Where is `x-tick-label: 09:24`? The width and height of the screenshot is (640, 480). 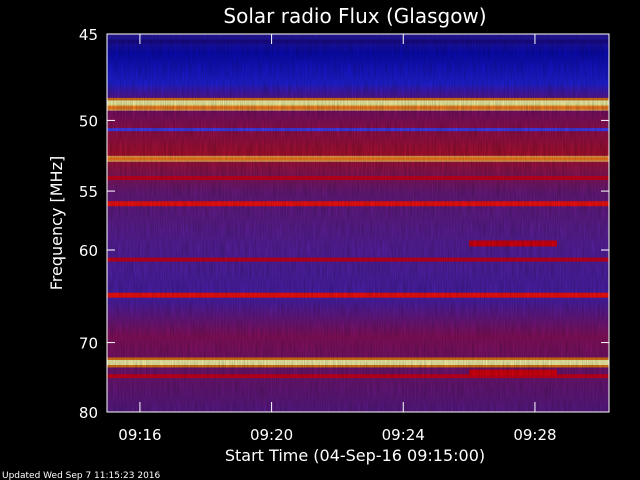 x-tick-label: 09:24 is located at coordinates (403, 435).